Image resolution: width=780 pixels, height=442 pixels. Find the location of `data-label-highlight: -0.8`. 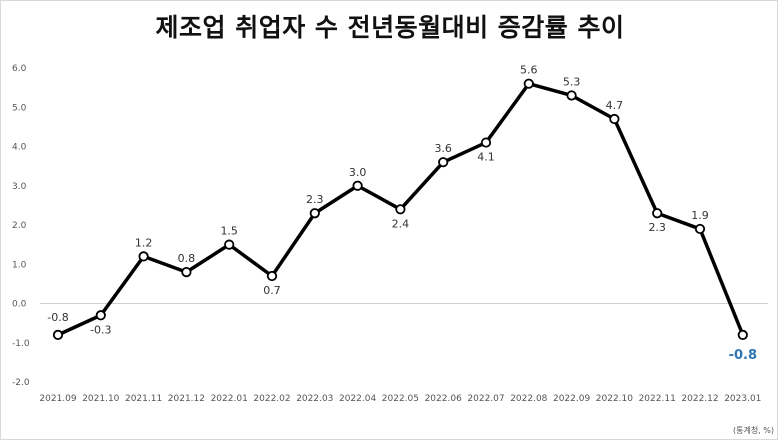

data-label-highlight: -0.8 is located at coordinates (743, 355).